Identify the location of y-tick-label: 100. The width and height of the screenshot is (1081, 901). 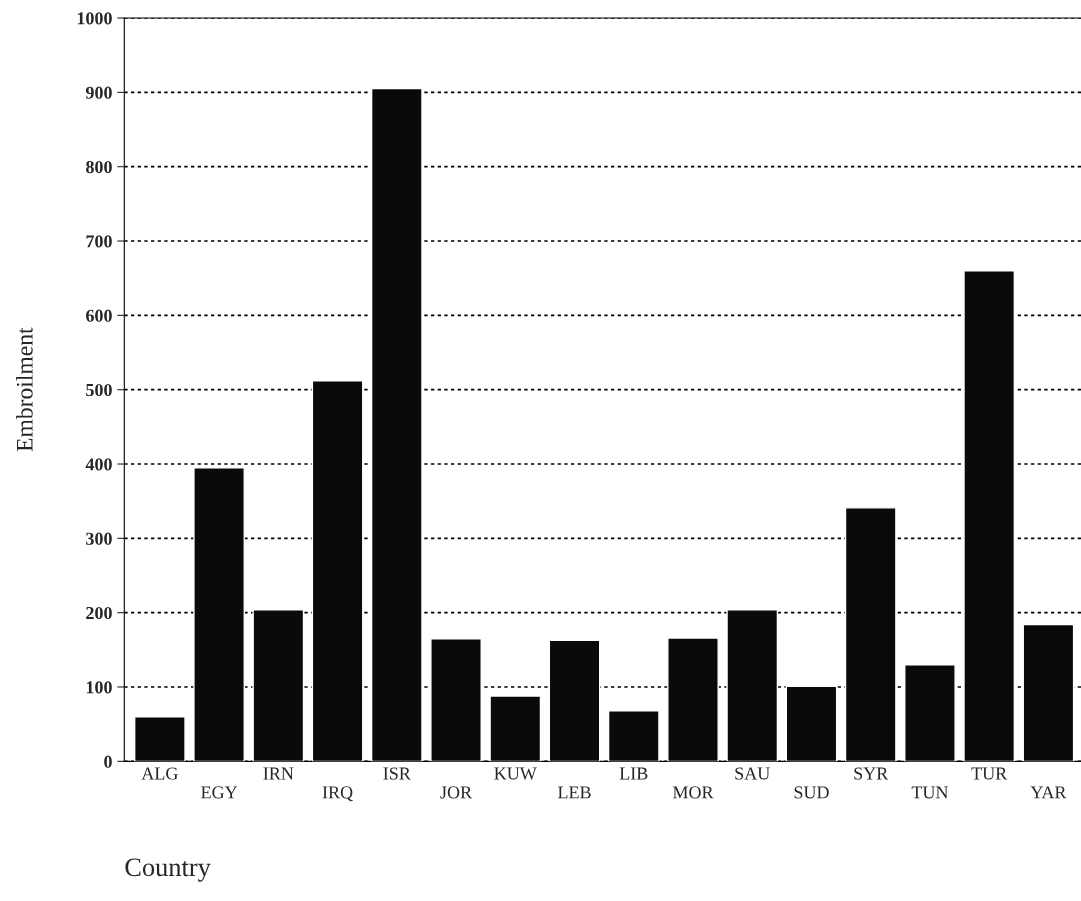
(99, 687).